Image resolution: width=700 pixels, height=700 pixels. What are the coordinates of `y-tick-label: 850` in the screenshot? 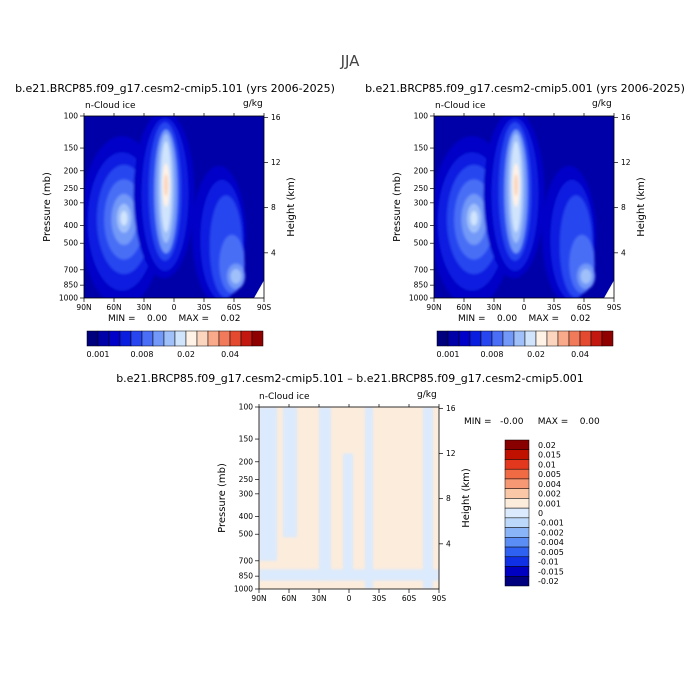 It's located at (71, 285).